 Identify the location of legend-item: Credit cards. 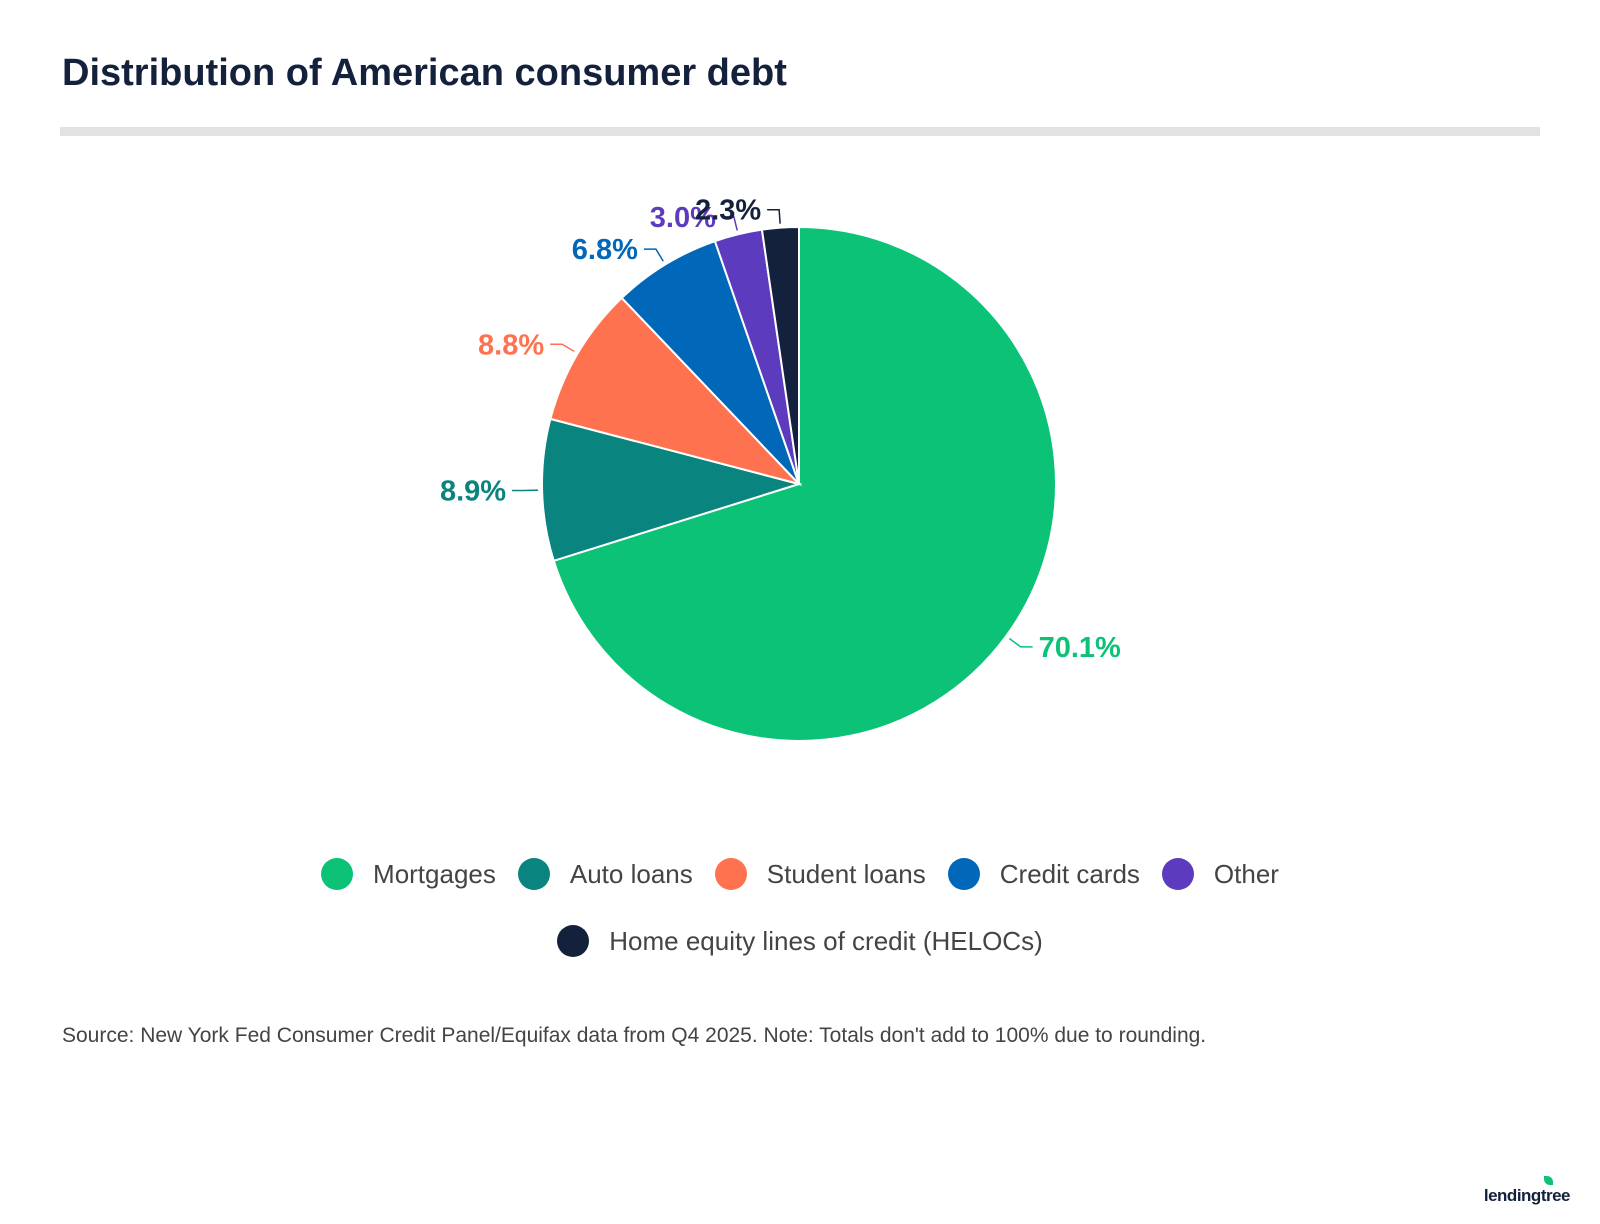
(1043, 874).